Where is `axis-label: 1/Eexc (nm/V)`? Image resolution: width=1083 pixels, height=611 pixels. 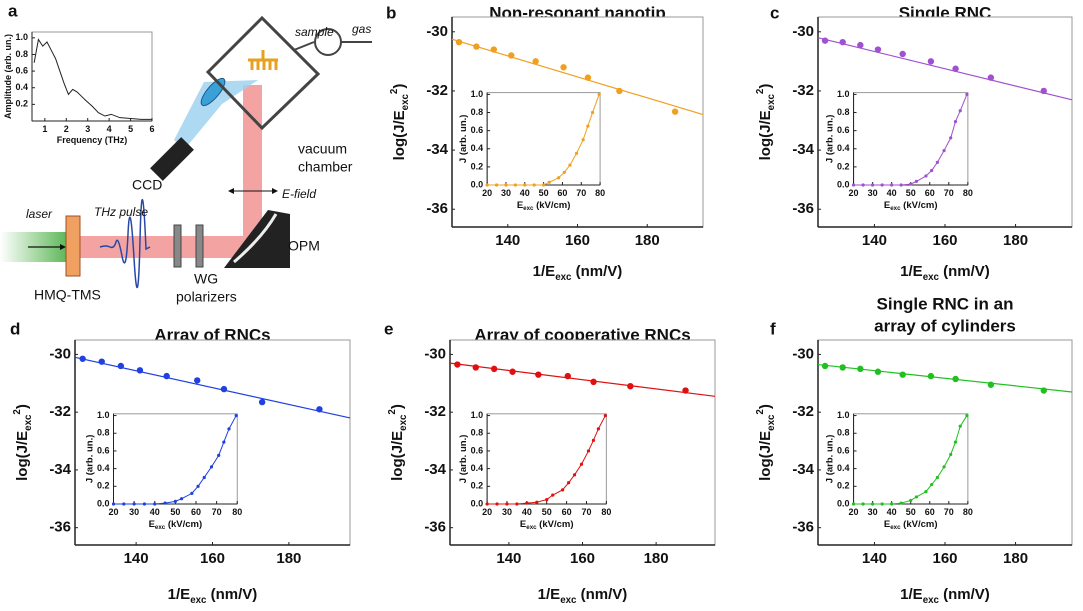 axis-label: 1/Eexc (nm/V) is located at coordinates (945, 596).